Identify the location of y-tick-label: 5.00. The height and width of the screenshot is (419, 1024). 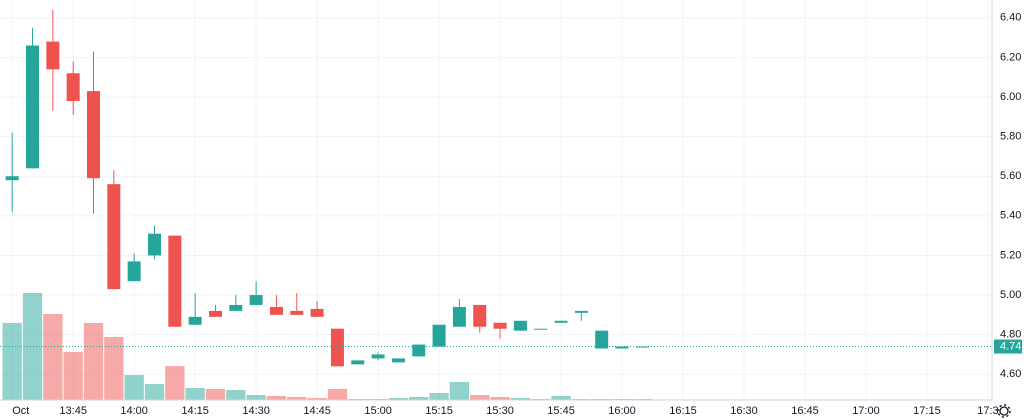
(1010, 295).